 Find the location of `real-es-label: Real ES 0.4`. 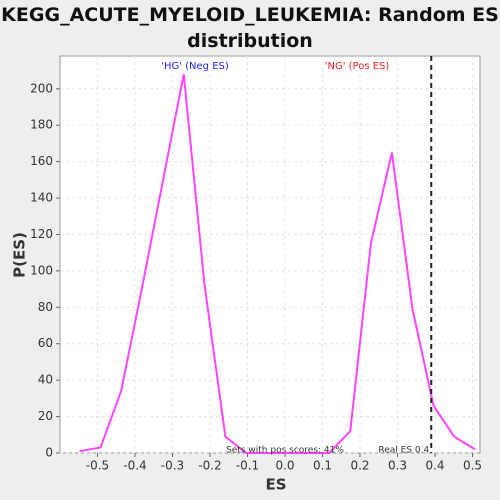

real-es-label: Real ES 0.4 is located at coordinates (403, 451).